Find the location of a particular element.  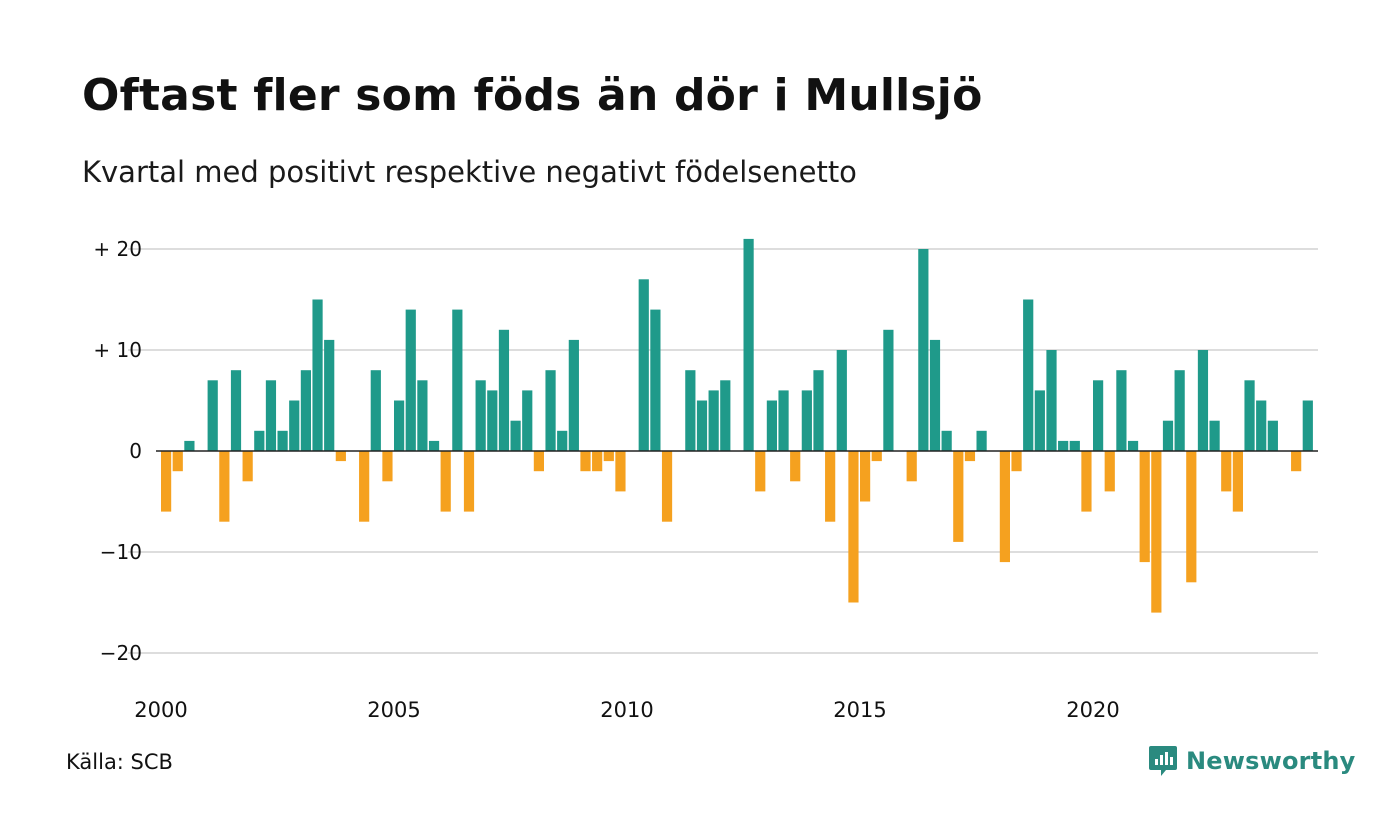

brand-logo: Newsworthy is located at coordinates (1252, 761).